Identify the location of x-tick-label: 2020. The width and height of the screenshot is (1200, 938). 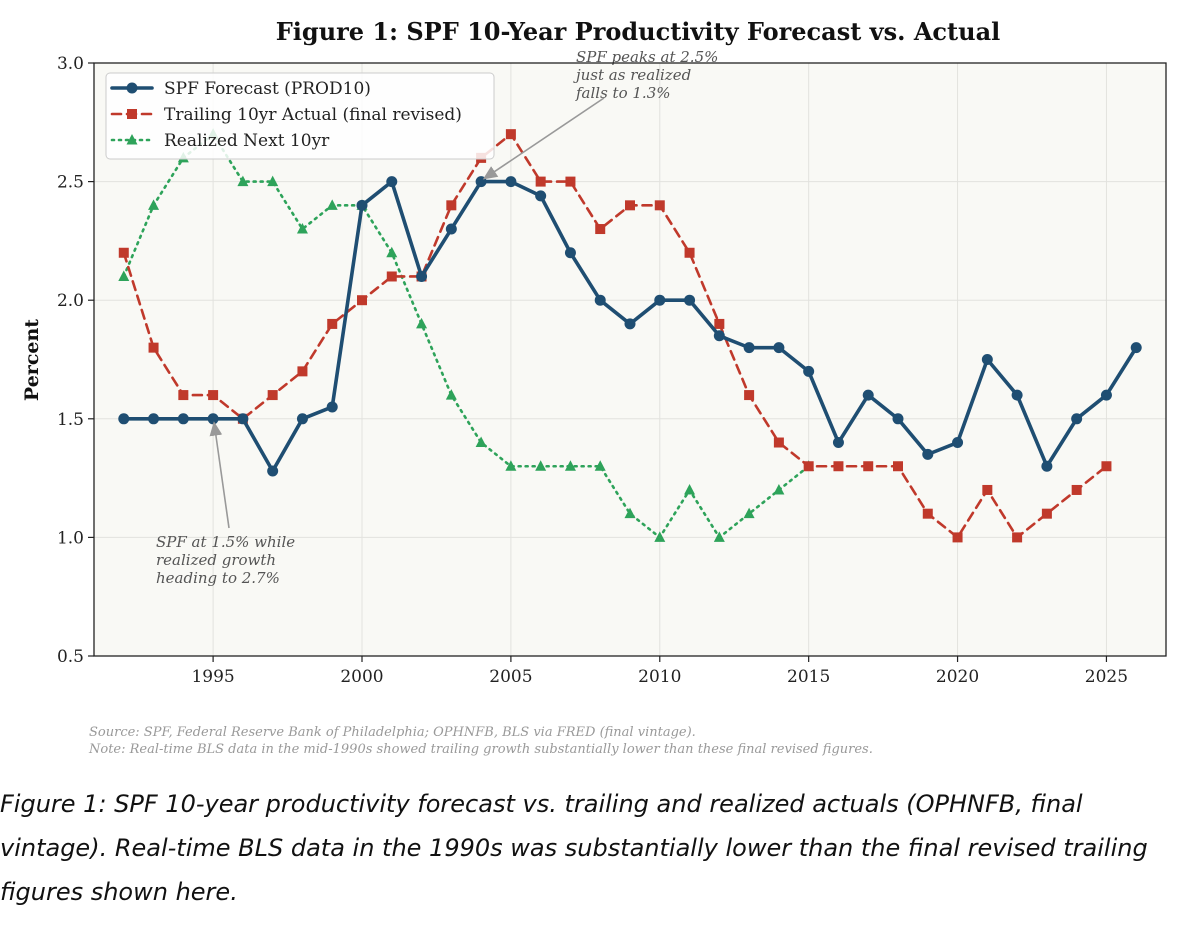
(957, 677).